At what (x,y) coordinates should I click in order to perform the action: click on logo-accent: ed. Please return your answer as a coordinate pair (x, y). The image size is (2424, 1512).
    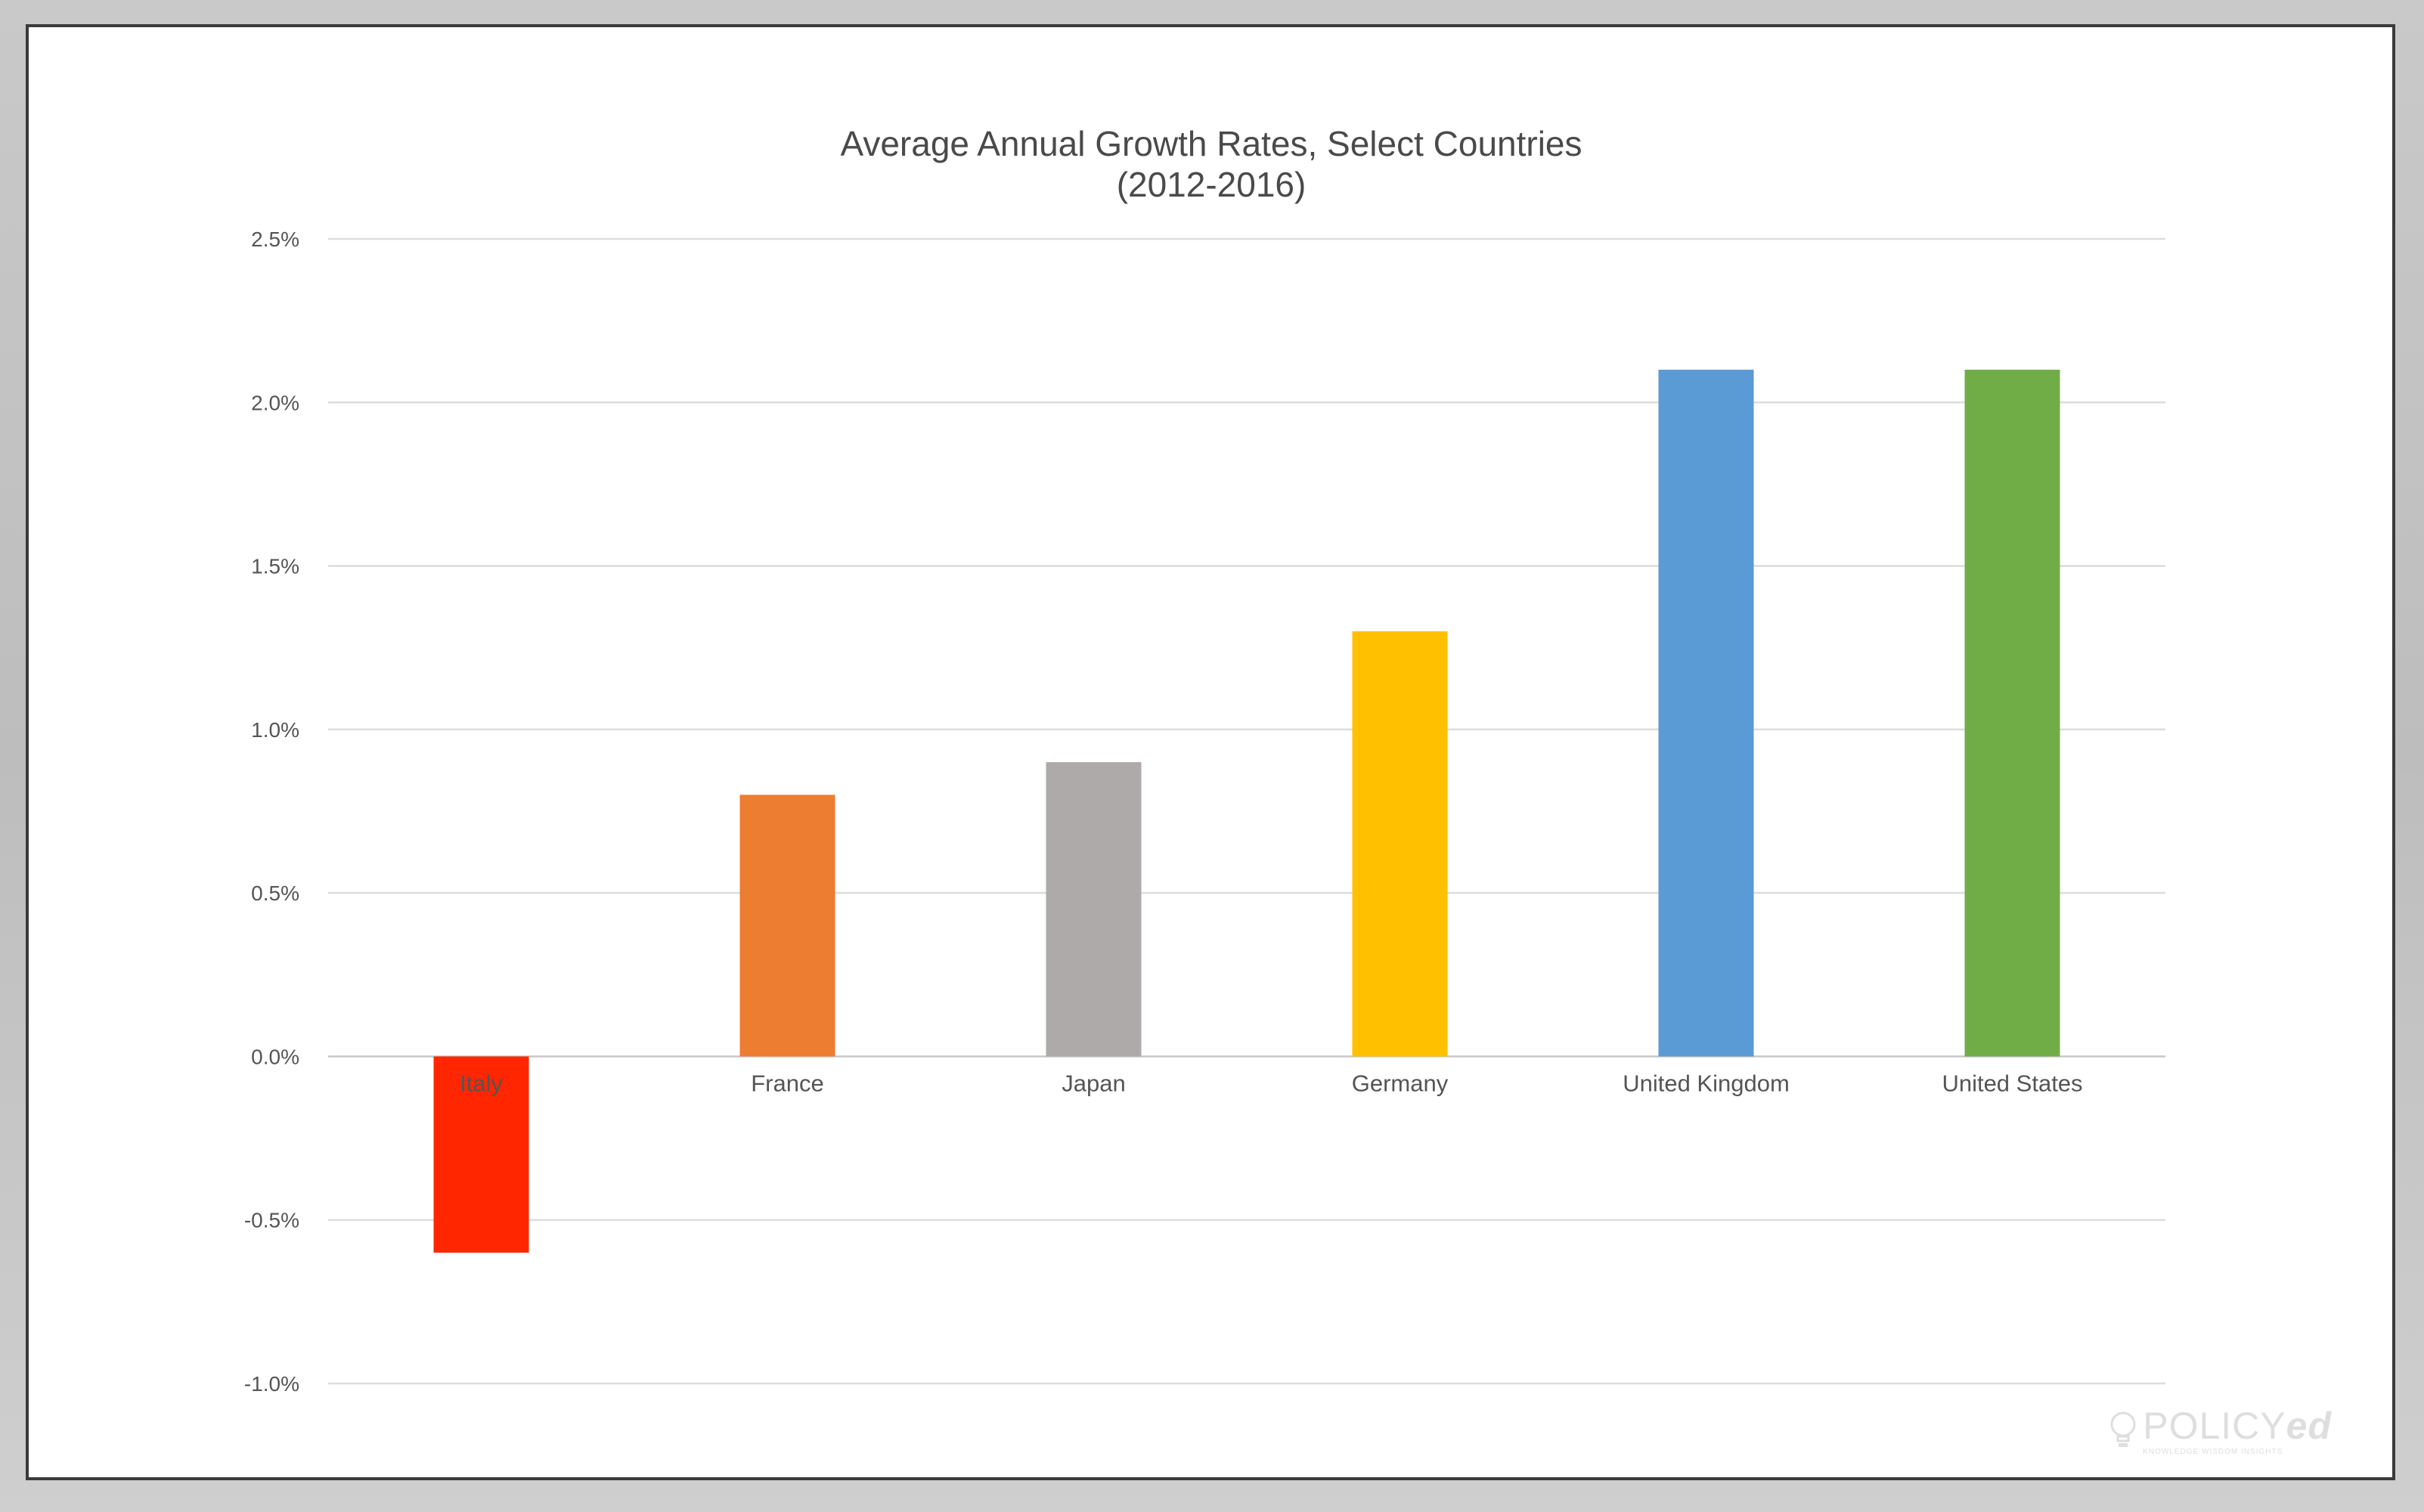
    Looking at the image, I should click on (2309, 1426).